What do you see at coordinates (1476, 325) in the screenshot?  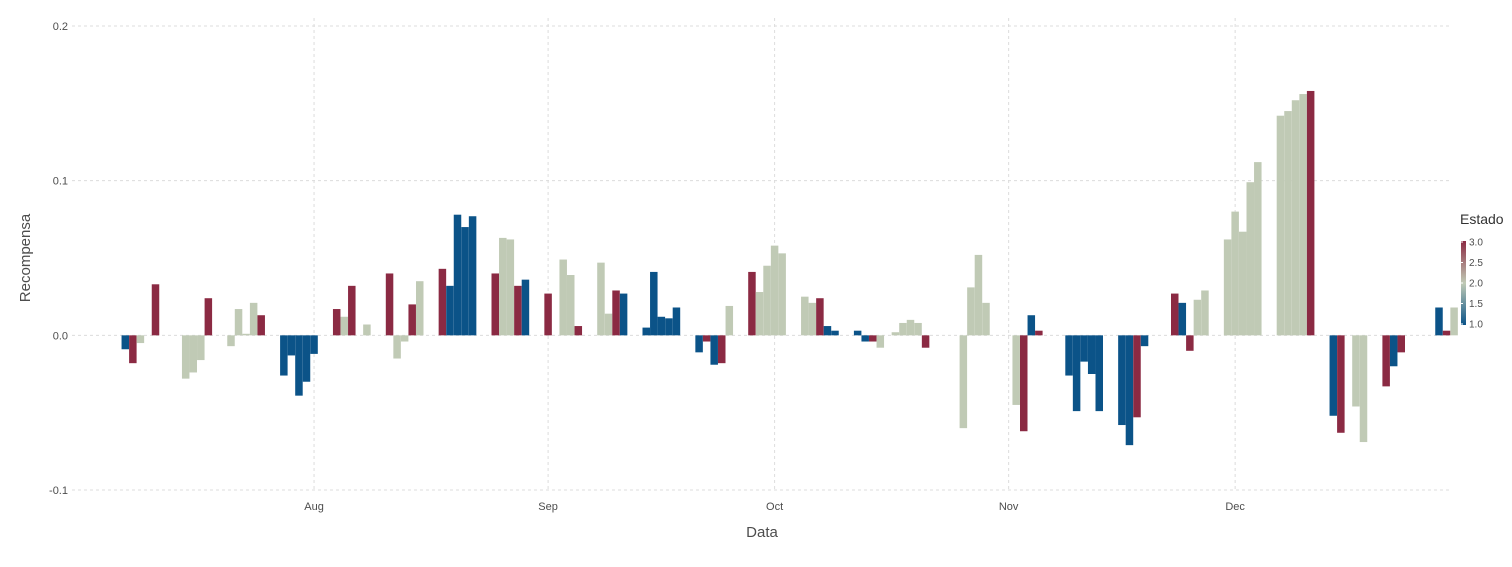 I see `legend-tick-label: 1.0` at bounding box center [1476, 325].